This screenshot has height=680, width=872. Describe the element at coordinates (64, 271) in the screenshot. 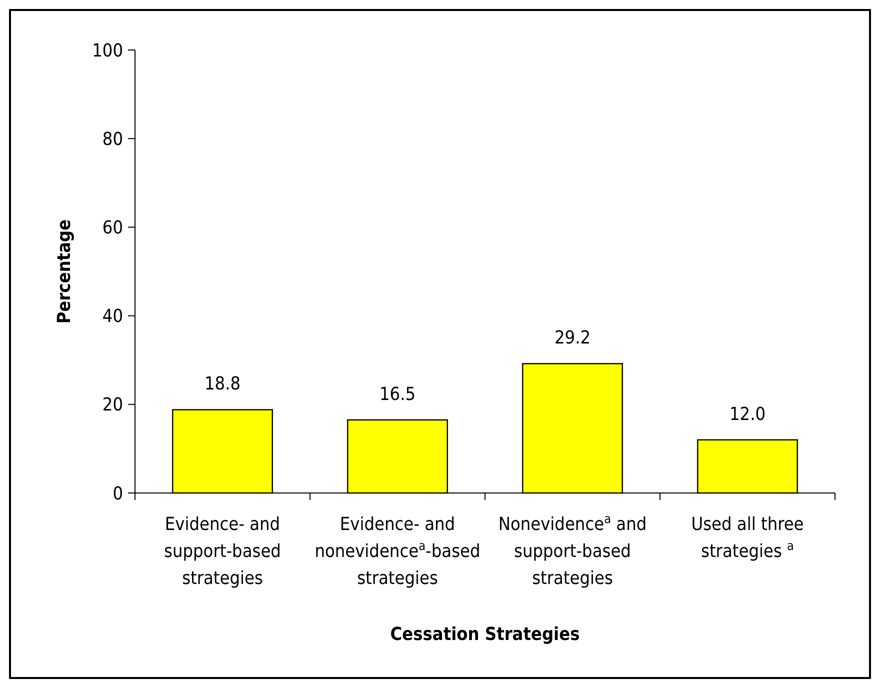

I see `y-axis-title: Percentage` at that location.